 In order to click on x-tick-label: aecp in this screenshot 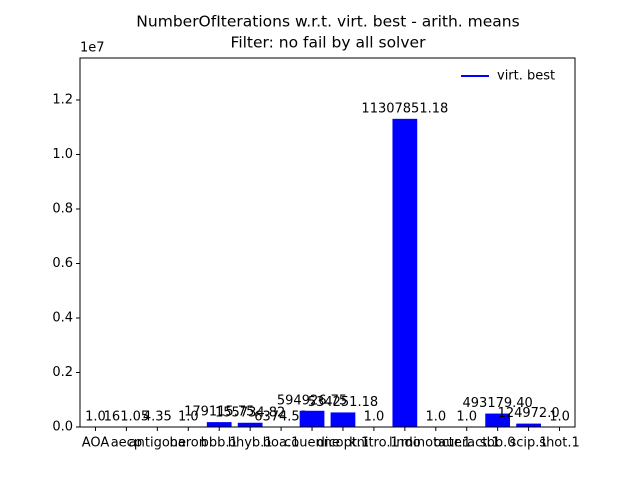, I will do `click(126, 443)`.